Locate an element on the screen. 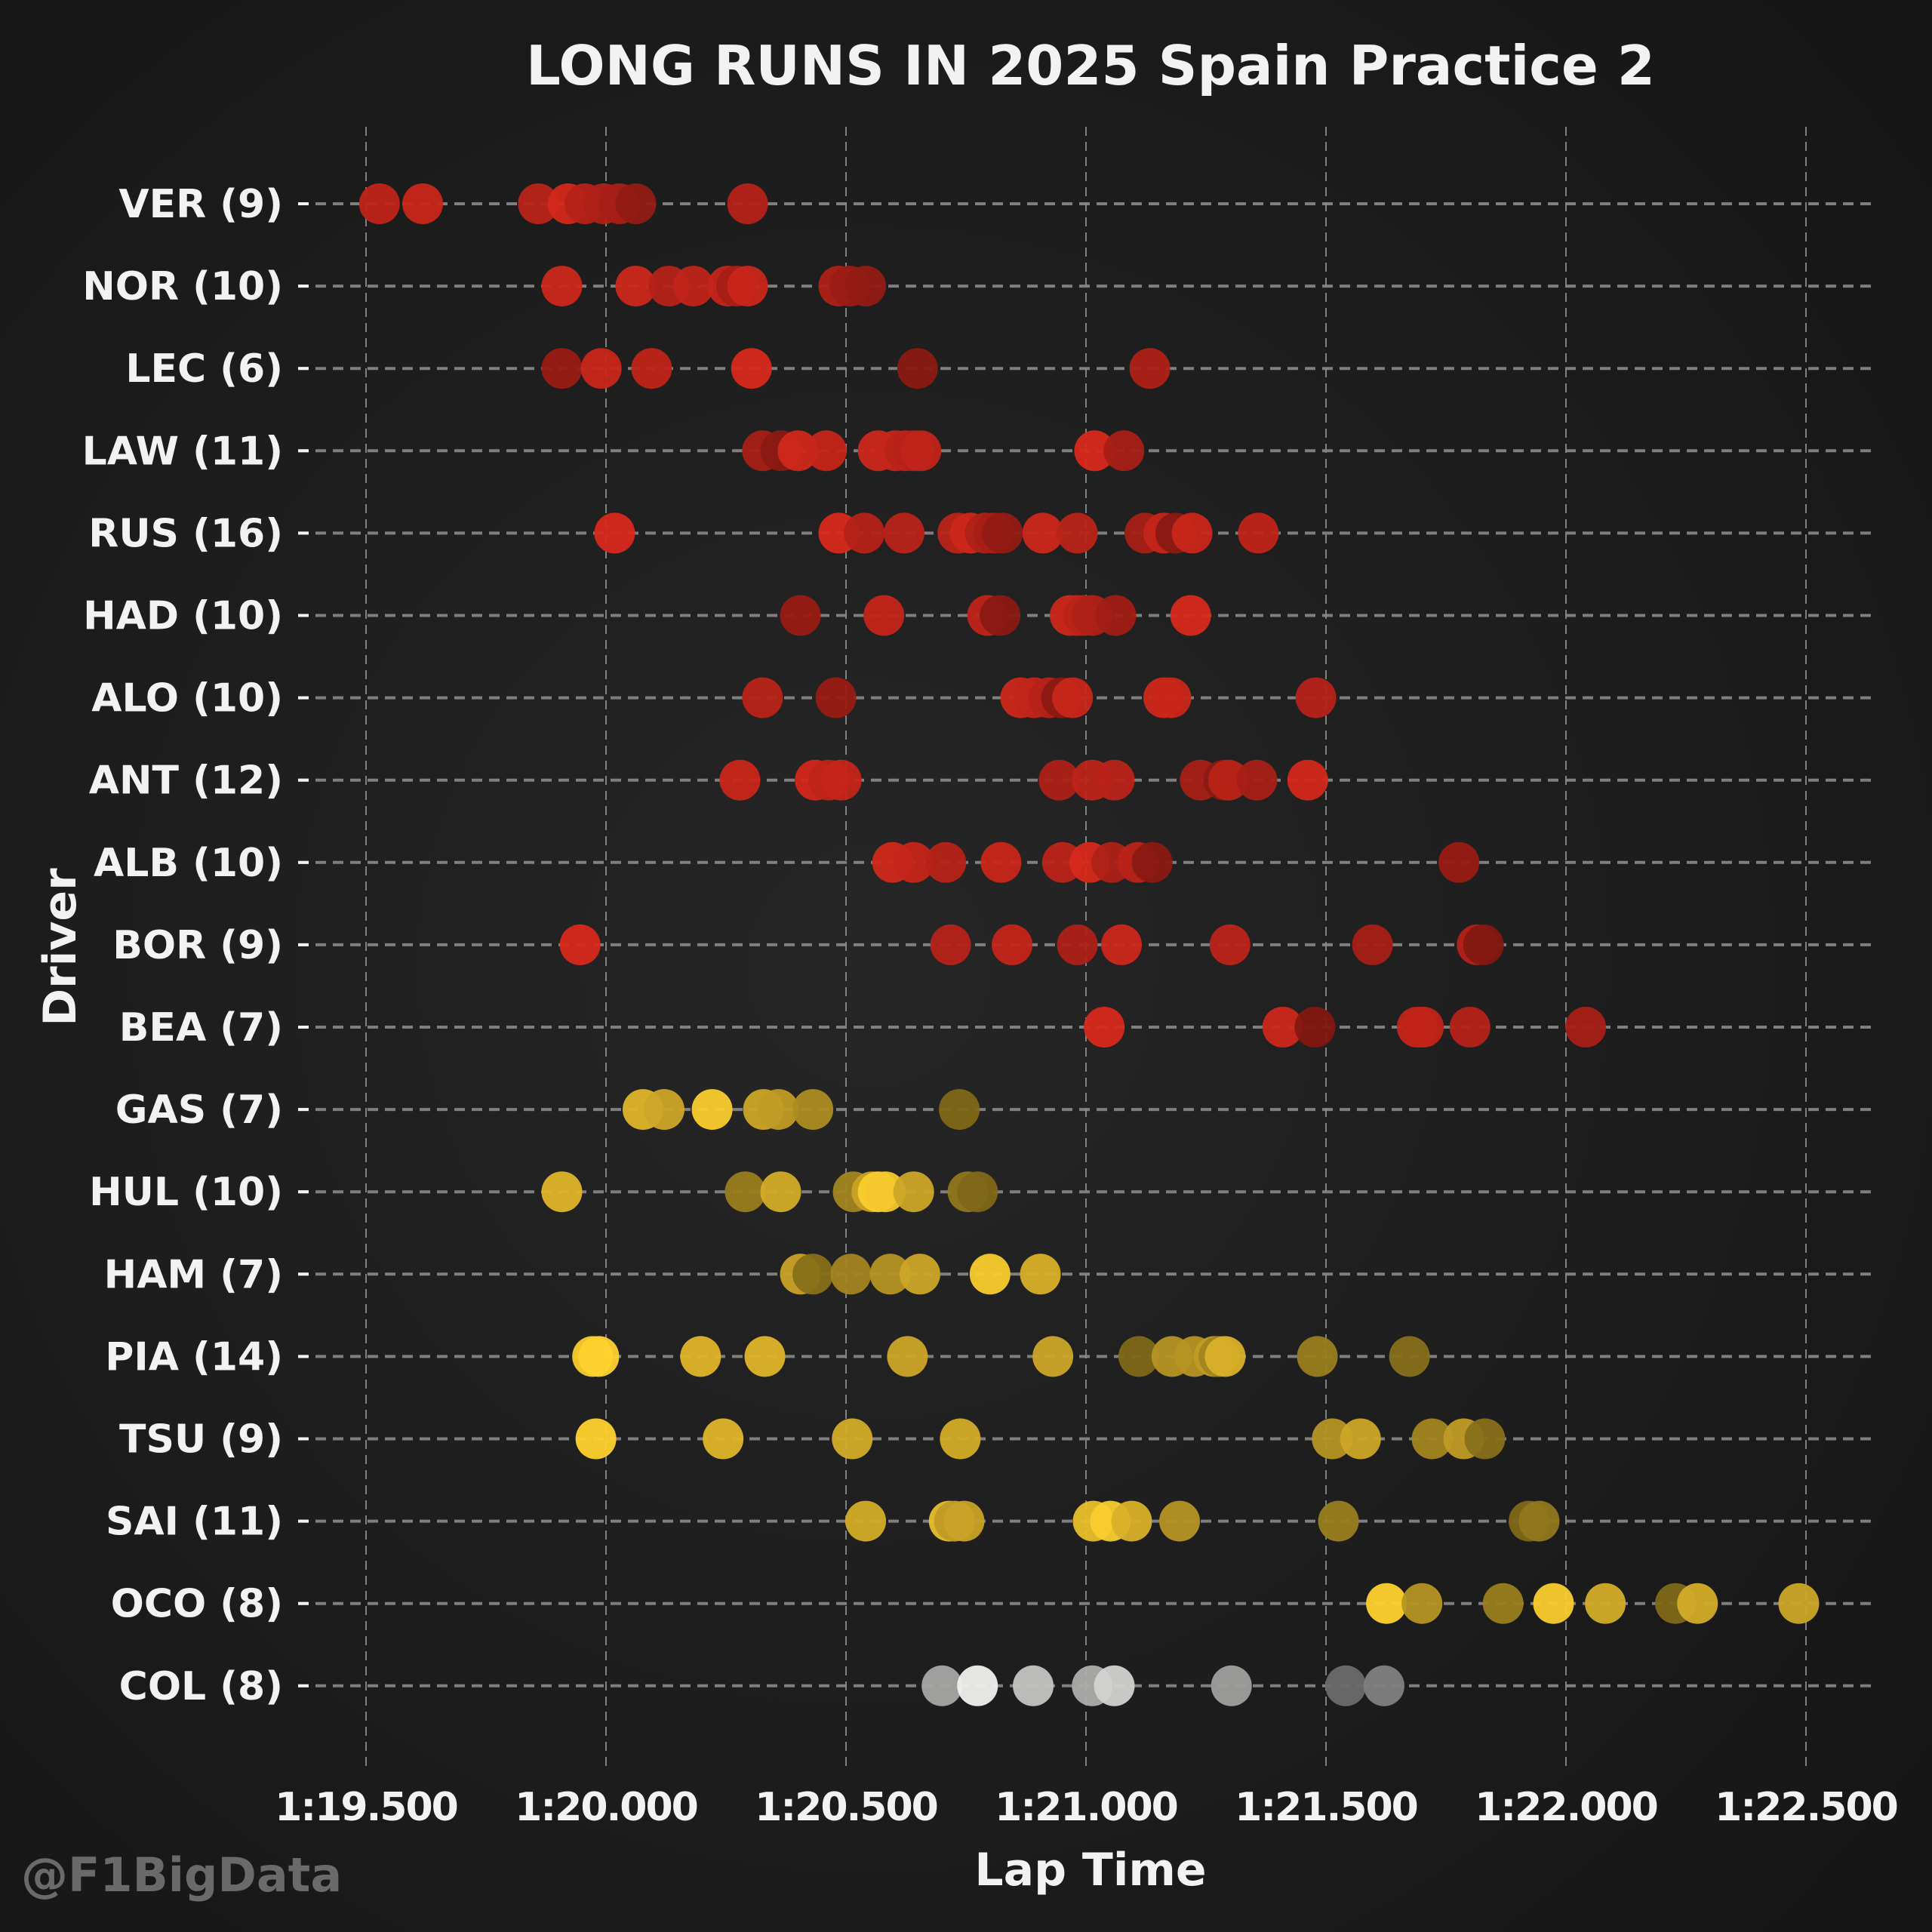  lap-point: SAI 1:20.746 is located at coordinates (964, 1521).